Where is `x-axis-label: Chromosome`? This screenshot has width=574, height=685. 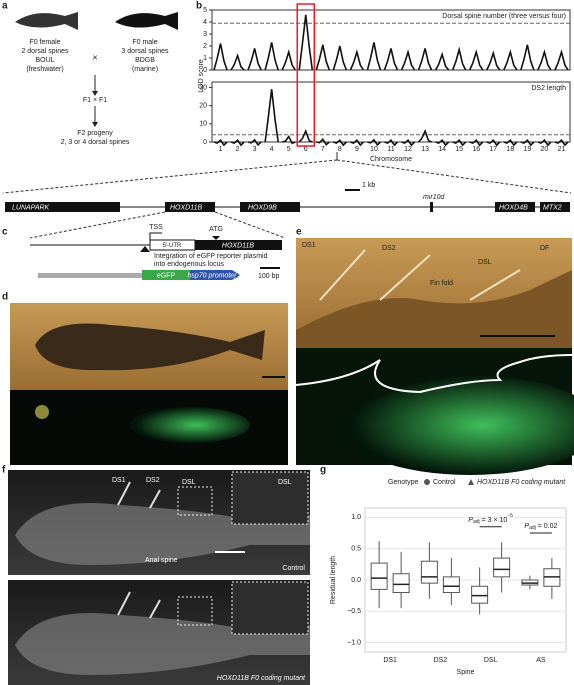 x-axis-label: Chromosome is located at coordinates (391, 159).